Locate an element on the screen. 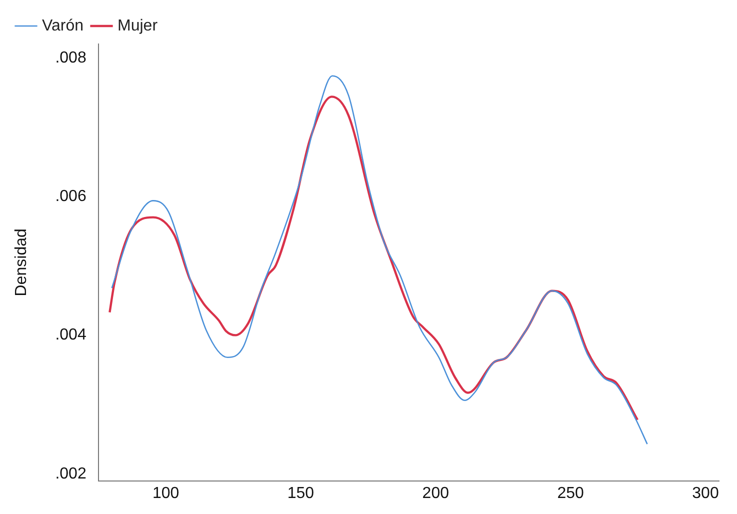 The image size is (737, 514). y-tick-label: .006 is located at coordinates (70, 196).